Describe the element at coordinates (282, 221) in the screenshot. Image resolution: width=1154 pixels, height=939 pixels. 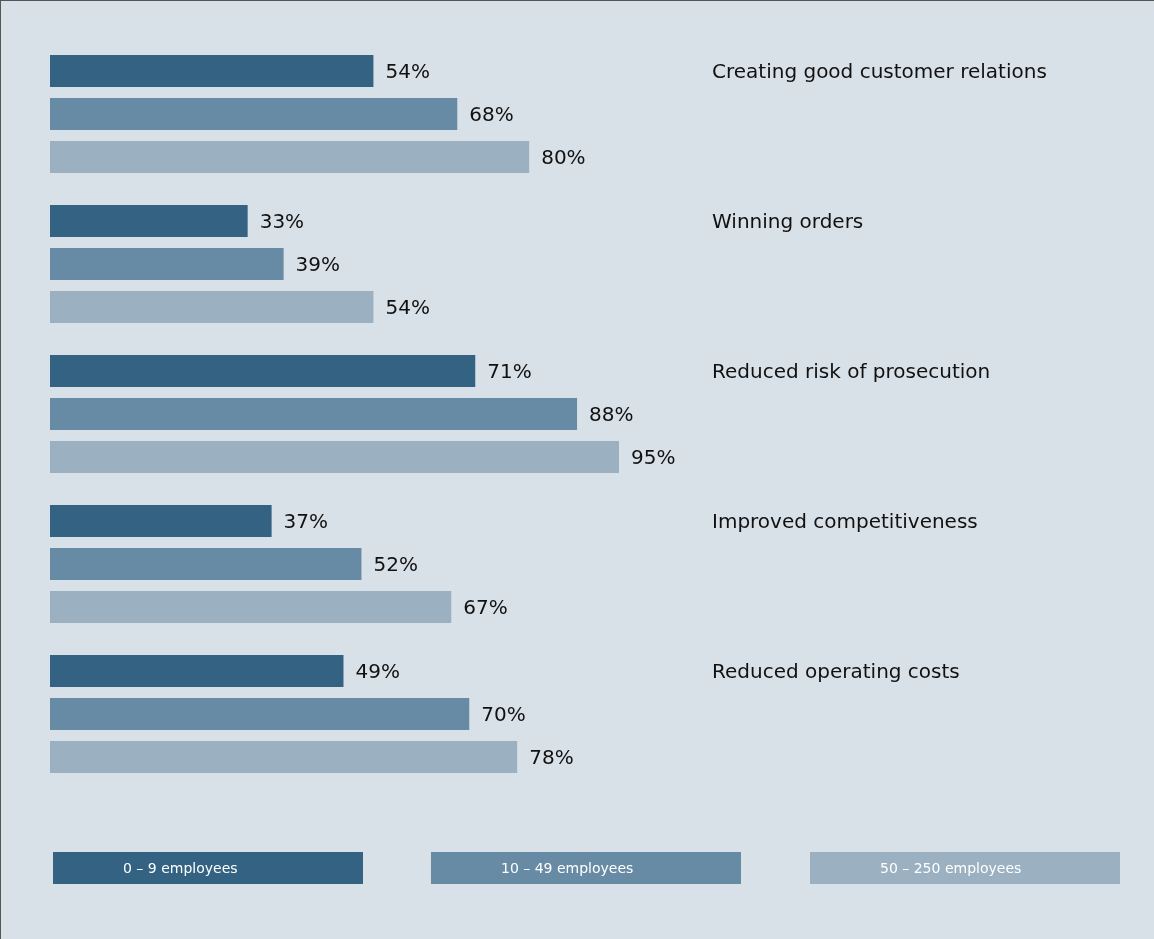
I see `data-label: 33%` at that location.